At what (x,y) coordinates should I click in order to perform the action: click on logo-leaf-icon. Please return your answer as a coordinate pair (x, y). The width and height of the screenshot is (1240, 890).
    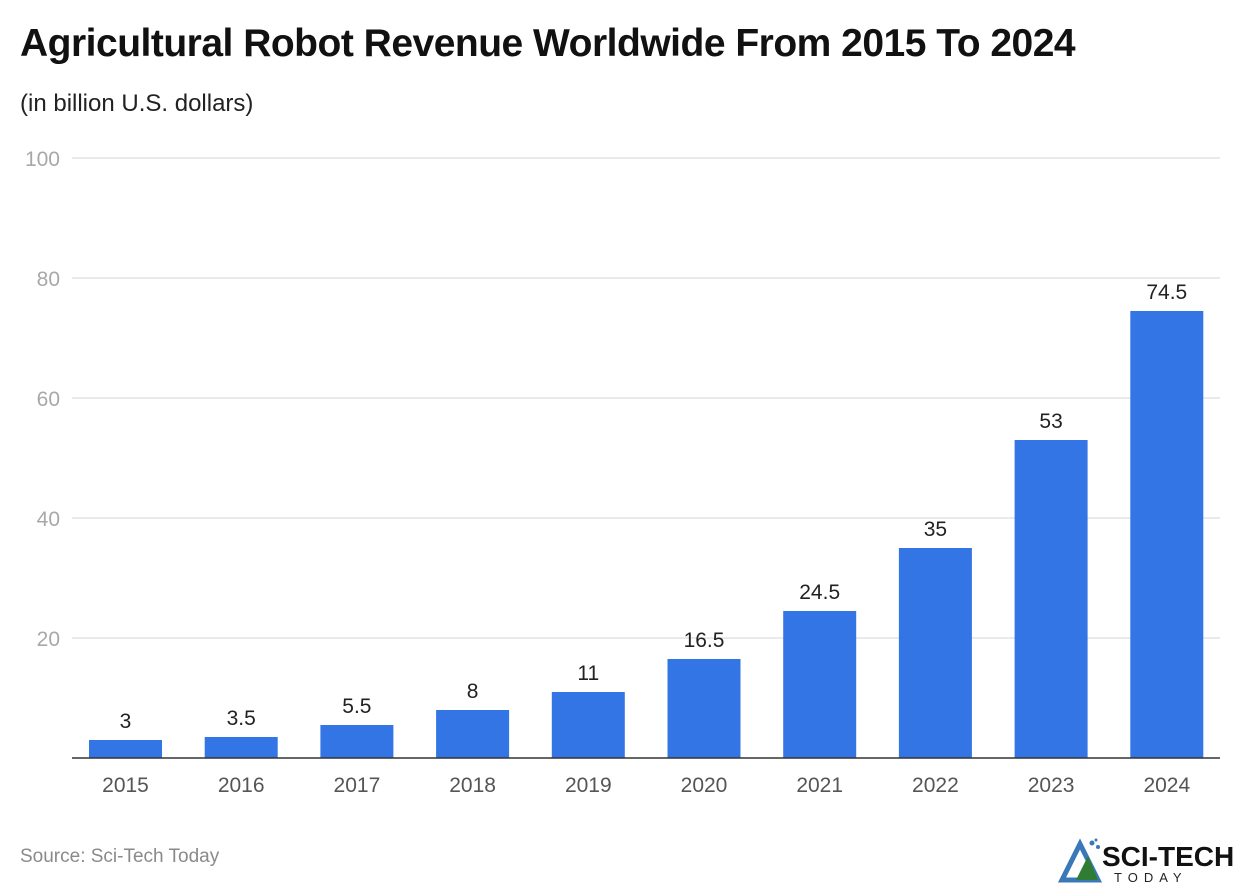
    Looking at the image, I should click on (1087, 868).